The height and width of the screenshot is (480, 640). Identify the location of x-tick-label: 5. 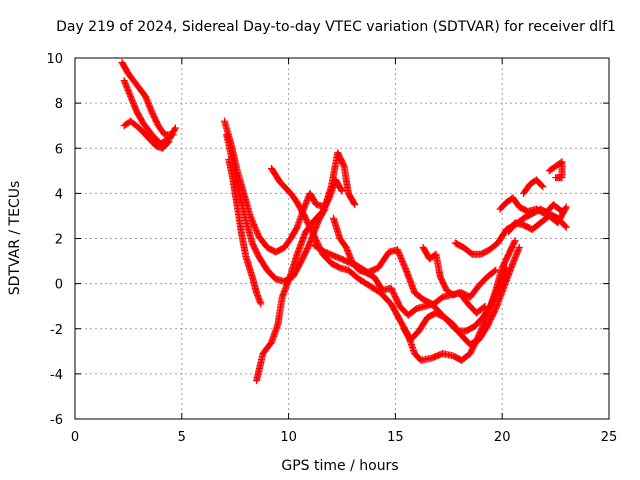
(182, 437).